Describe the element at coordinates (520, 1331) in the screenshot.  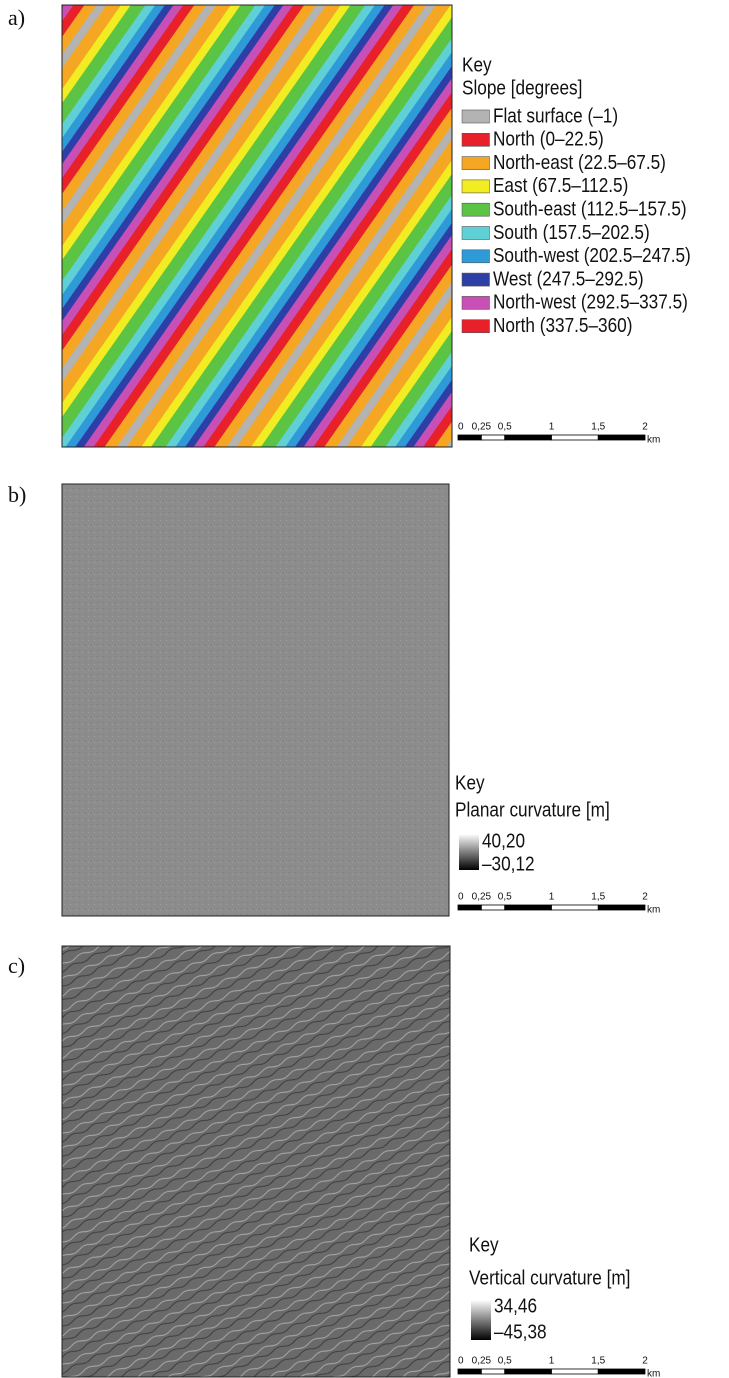
I see `ramp-min: –45,38` at that location.